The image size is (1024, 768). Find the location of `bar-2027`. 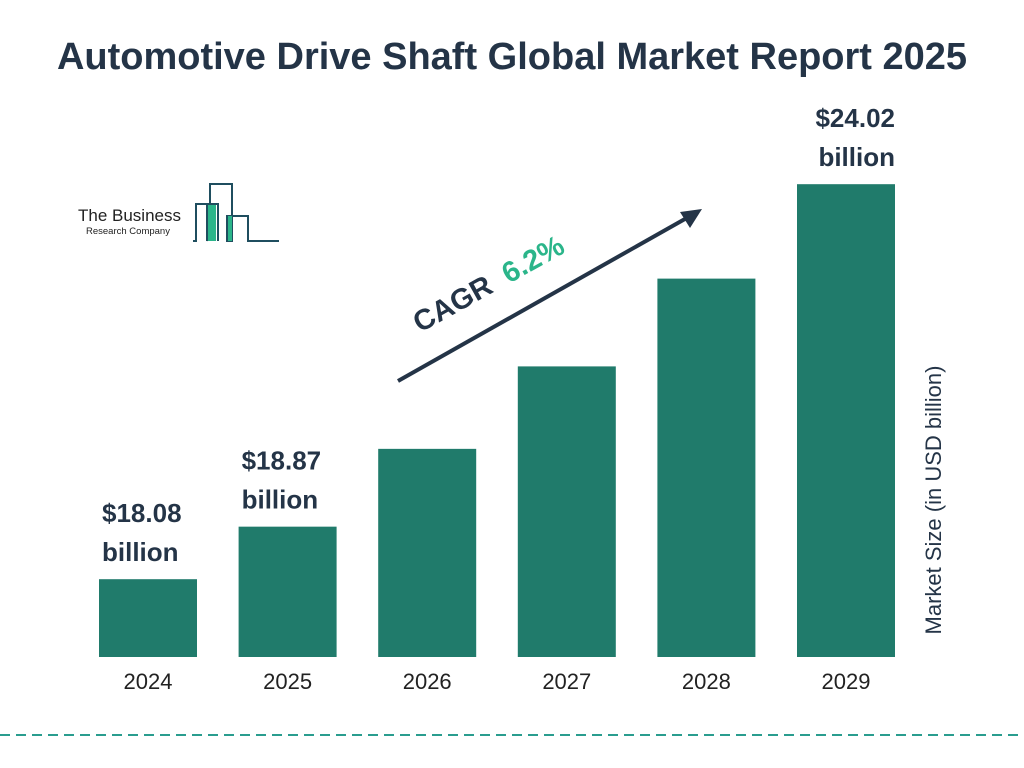

bar-2027 is located at coordinates (566, 511).